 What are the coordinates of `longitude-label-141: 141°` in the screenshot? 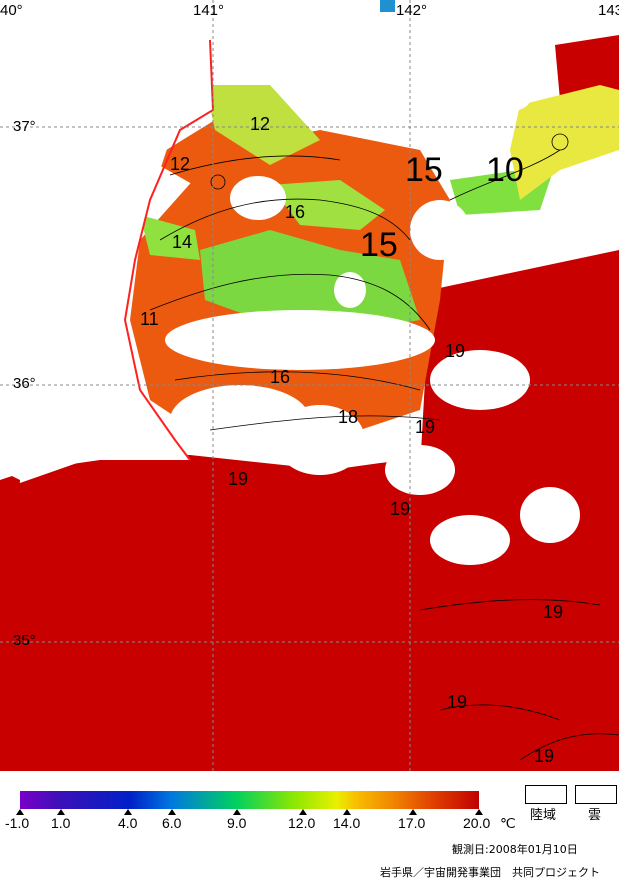 It's located at (209, 10).